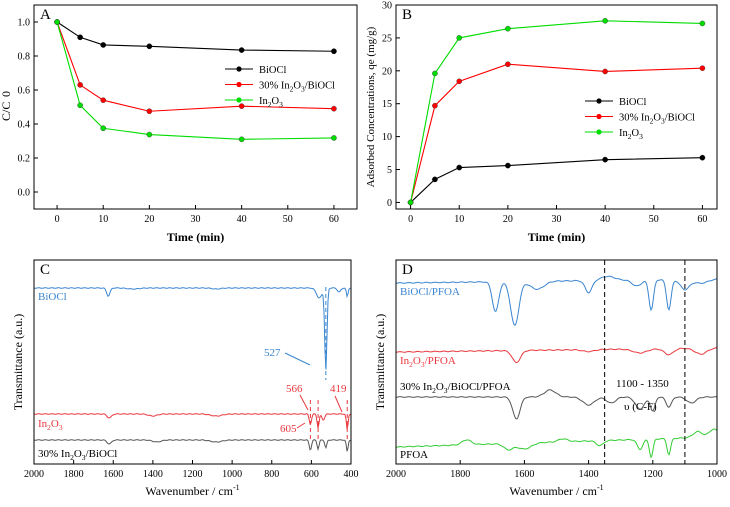 This screenshot has height=507, width=730. Describe the element at coordinates (49, 454) in the screenshot. I see `text-span: 30%` at that location.